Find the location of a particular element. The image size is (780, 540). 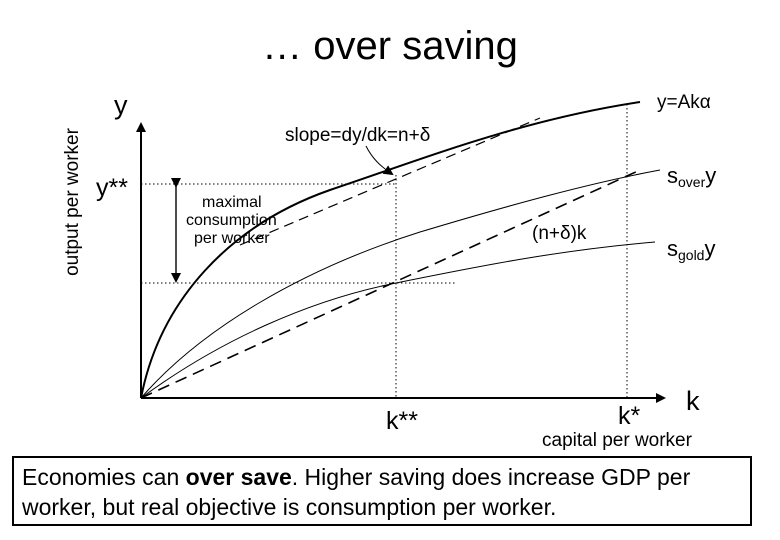

s-over-suffix: y is located at coordinates (710, 175).